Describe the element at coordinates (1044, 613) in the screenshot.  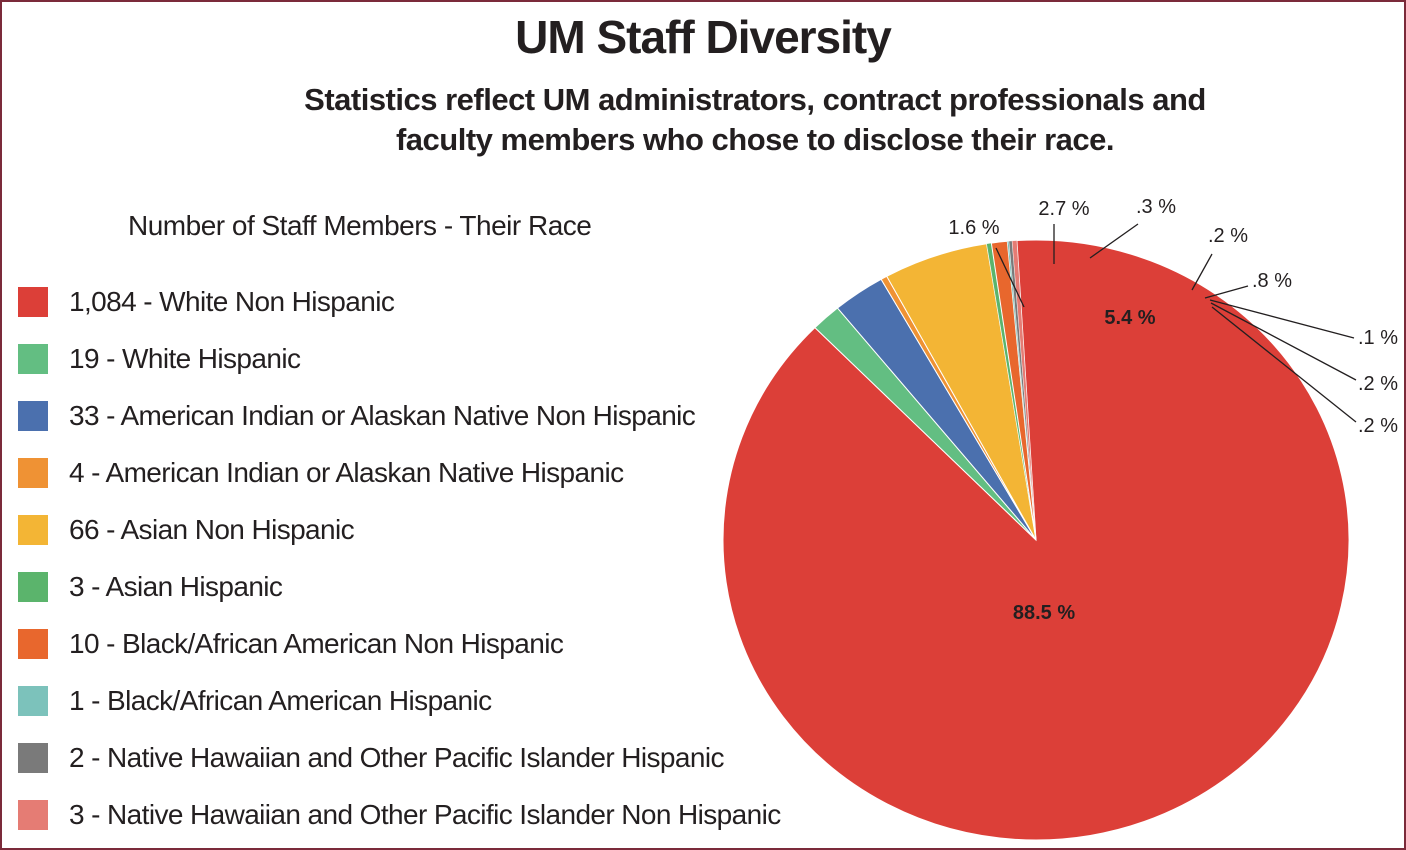
I see `slice-label-white-non-hispanic: 88.5 %` at that location.